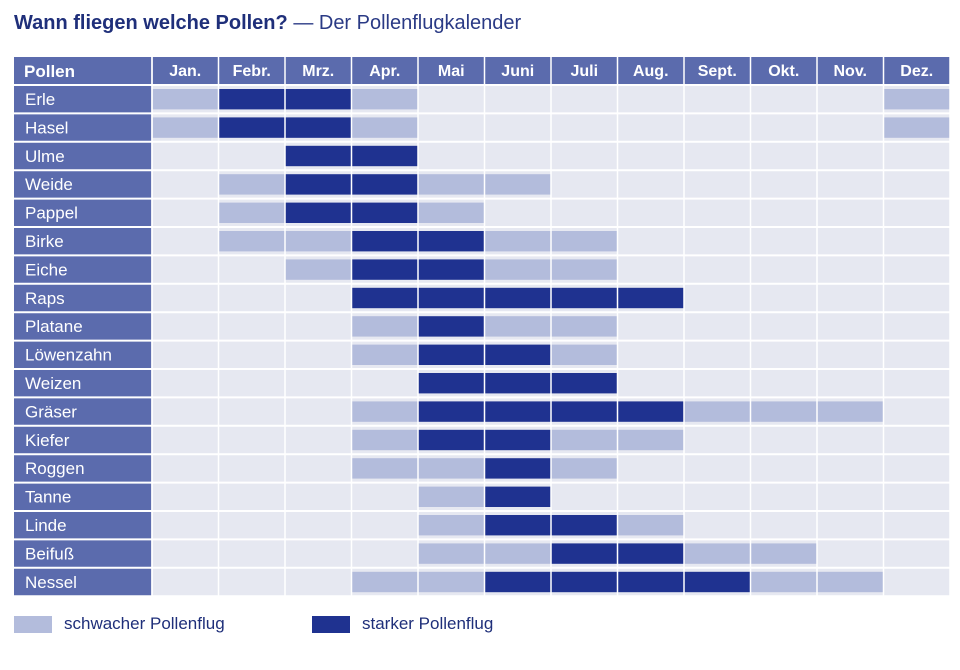 This screenshot has height=670, width=960. Describe the element at coordinates (783, 71) in the screenshot. I see `month-label: Okt.` at that location.